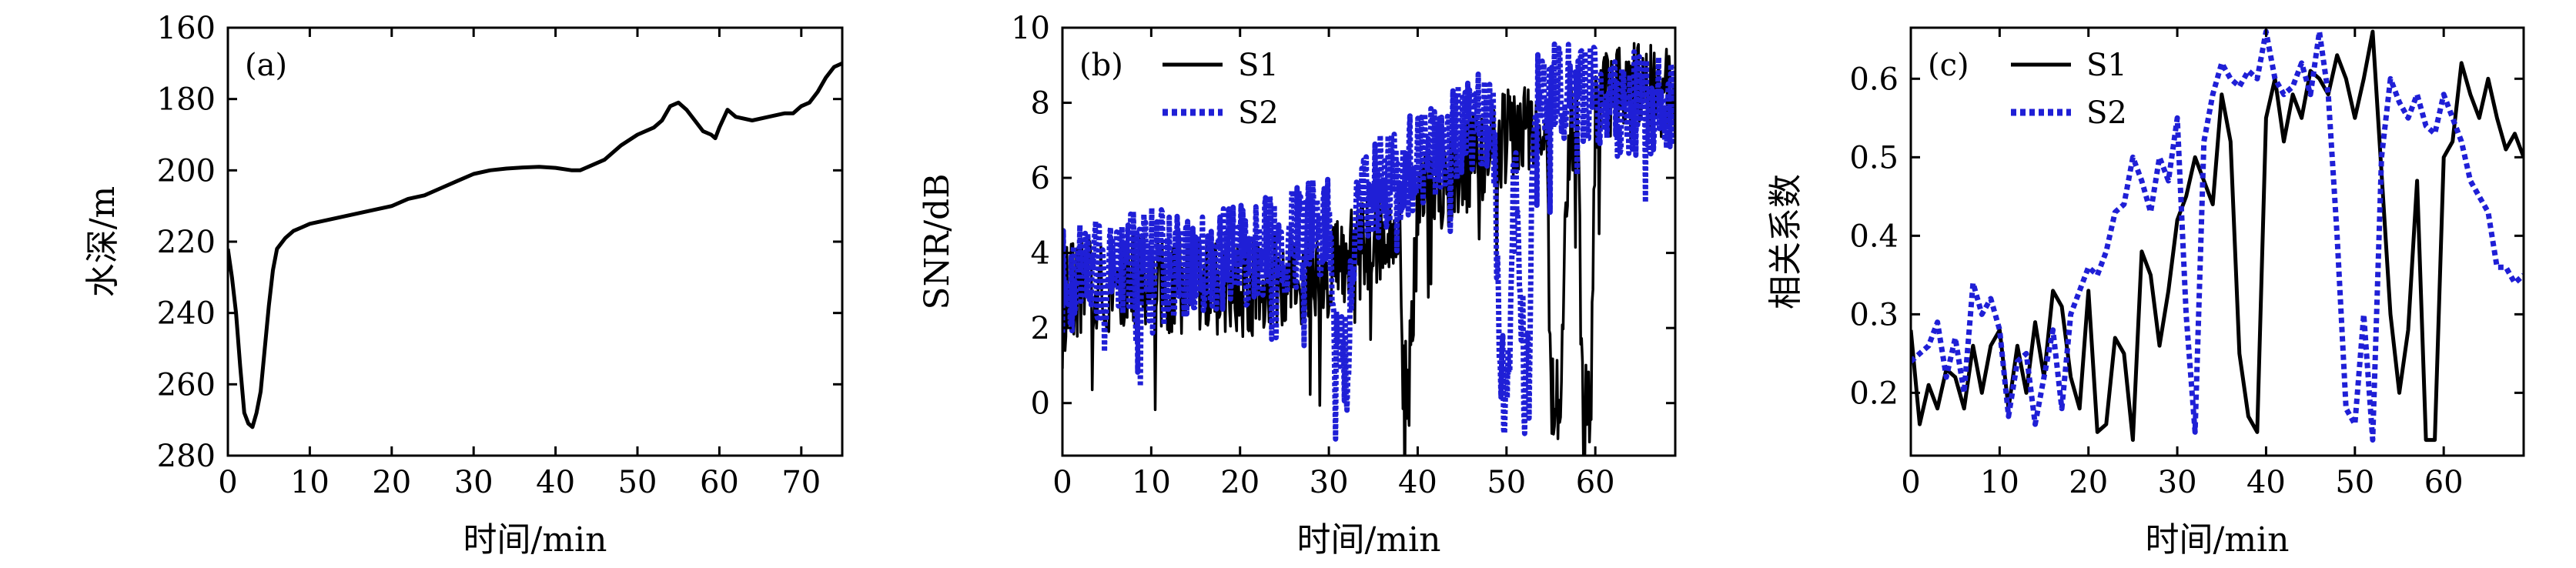  I want to click on y-tick-label: 180, so click(187, 100).